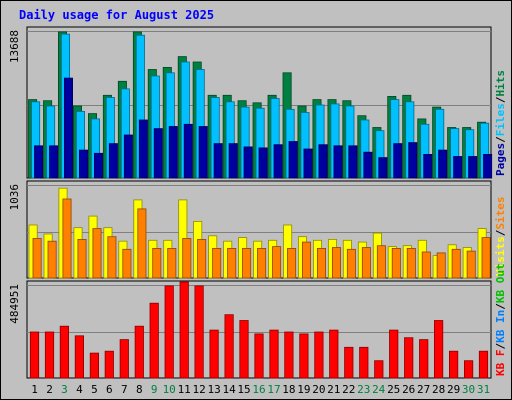 Image resolution: width=512 pixels, height=400 pixels. I want to click on side-legend-middle: Visits/Sites, so click(500, 237).